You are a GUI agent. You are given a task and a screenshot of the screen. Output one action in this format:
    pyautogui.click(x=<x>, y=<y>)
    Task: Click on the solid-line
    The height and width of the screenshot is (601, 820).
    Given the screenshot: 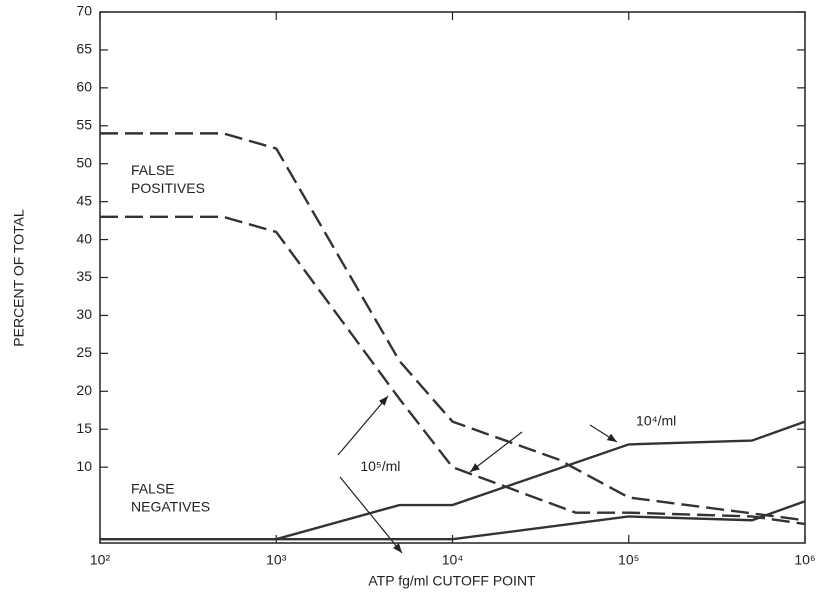 What is the action you would take?
    pyautogui.click(x=453, y=520)
    